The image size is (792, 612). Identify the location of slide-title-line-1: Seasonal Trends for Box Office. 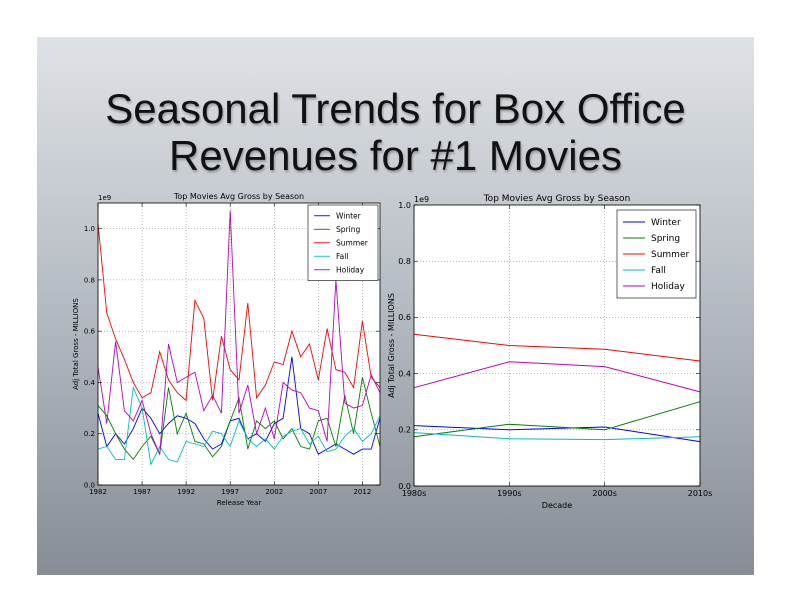
(395, 108).